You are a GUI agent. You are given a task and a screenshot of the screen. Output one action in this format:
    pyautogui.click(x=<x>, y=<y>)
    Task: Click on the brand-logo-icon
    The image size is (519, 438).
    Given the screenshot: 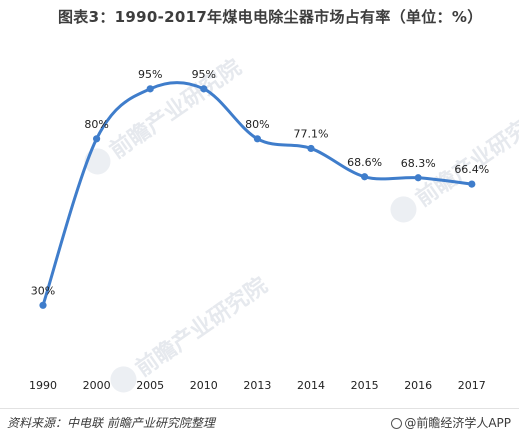 What is the action you would take?
    pyautogui.click(x=397, y=423)
    